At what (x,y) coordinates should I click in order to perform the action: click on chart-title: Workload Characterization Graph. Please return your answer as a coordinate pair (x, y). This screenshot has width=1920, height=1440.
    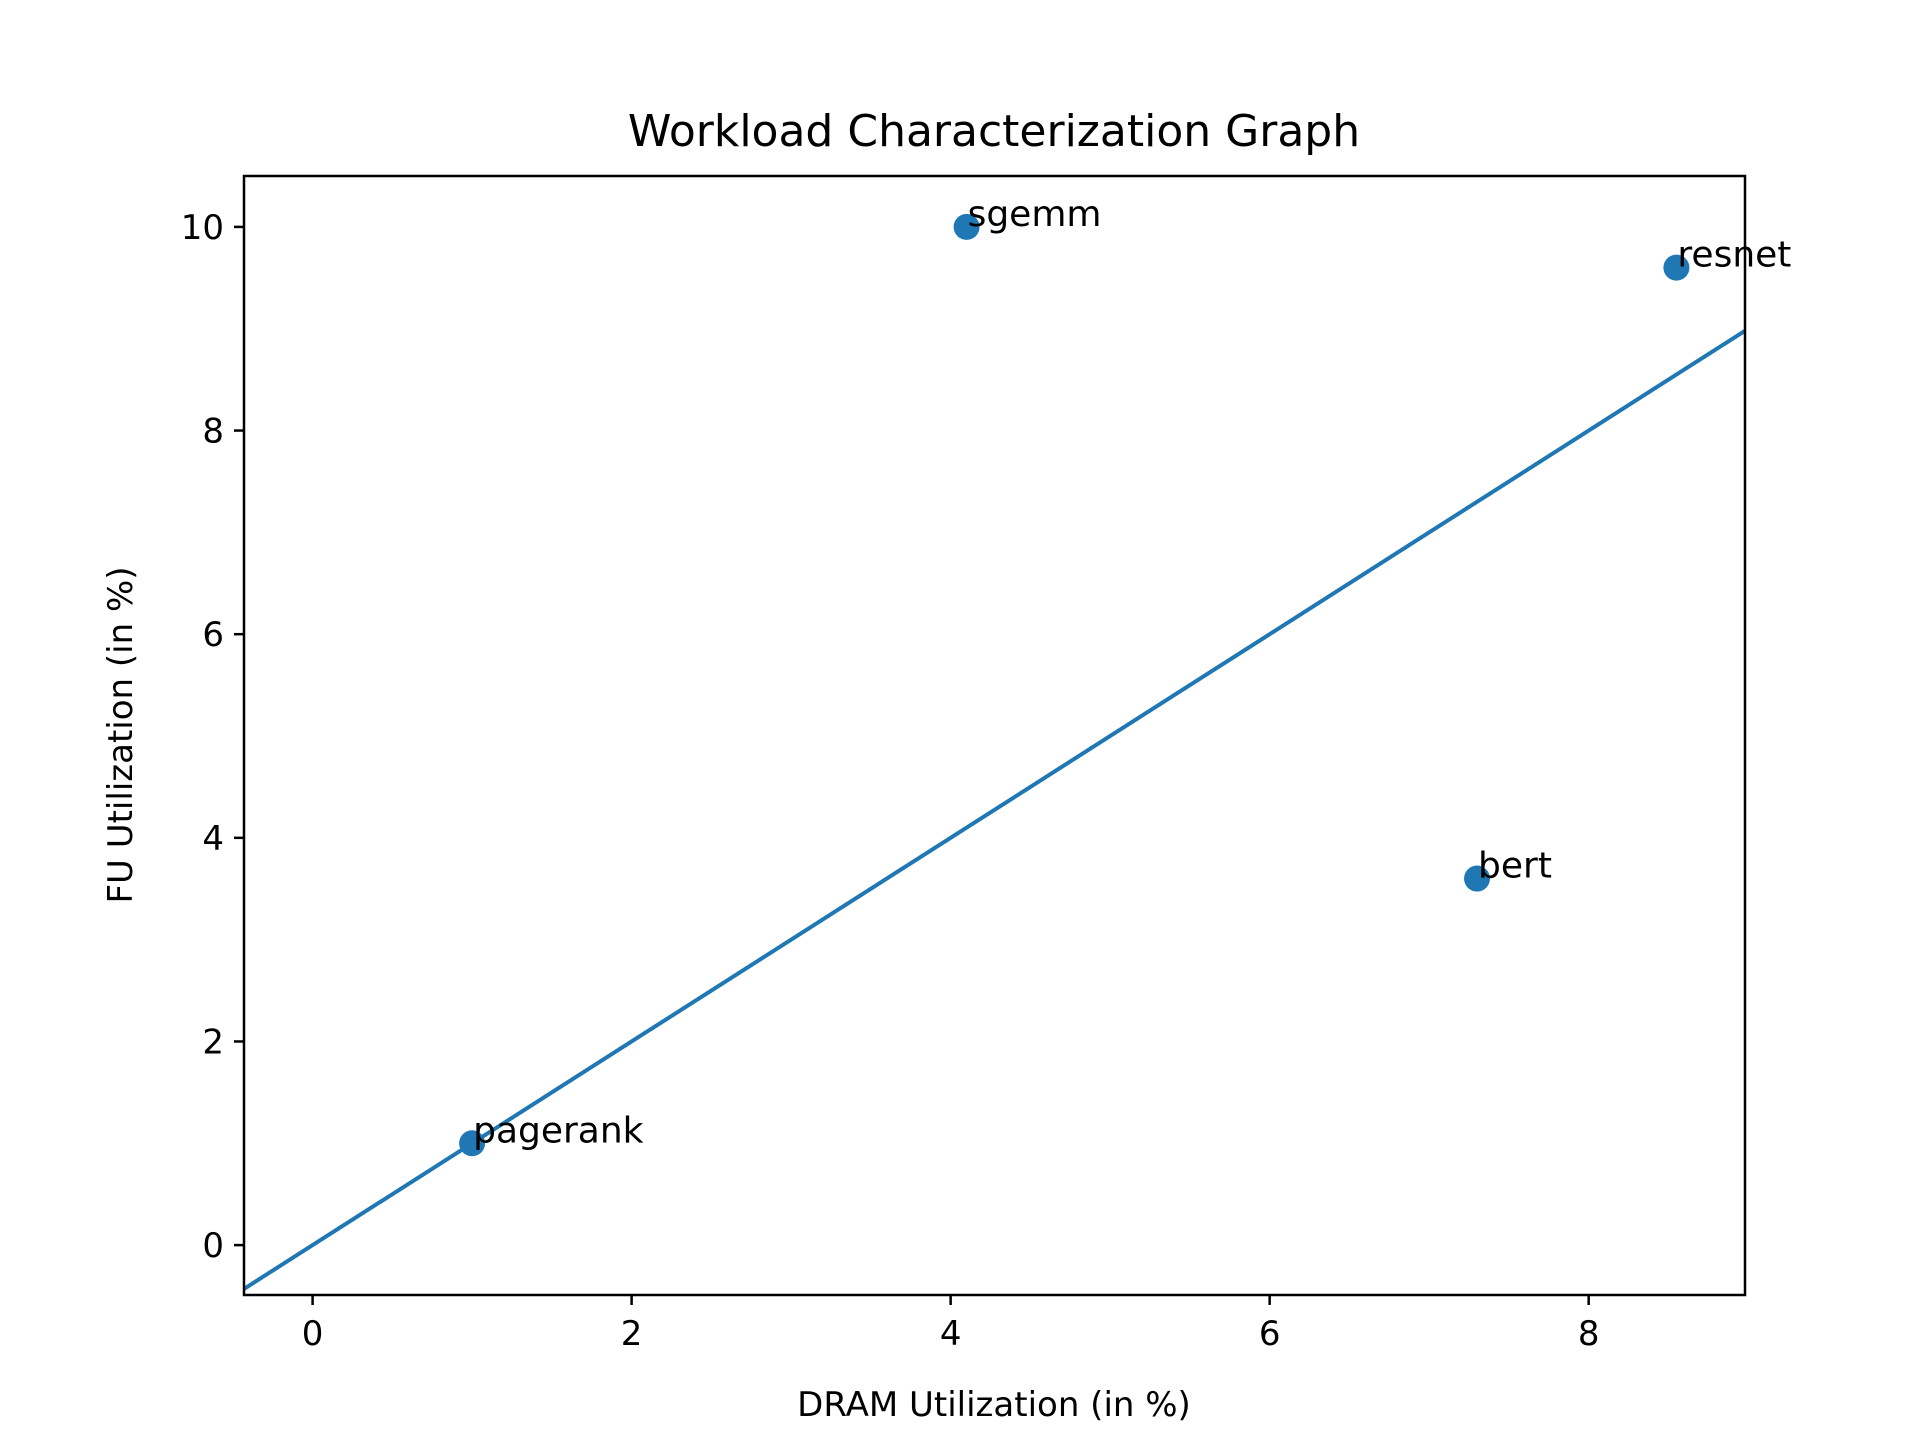
    Looking at the image, I should click on (994, 131).